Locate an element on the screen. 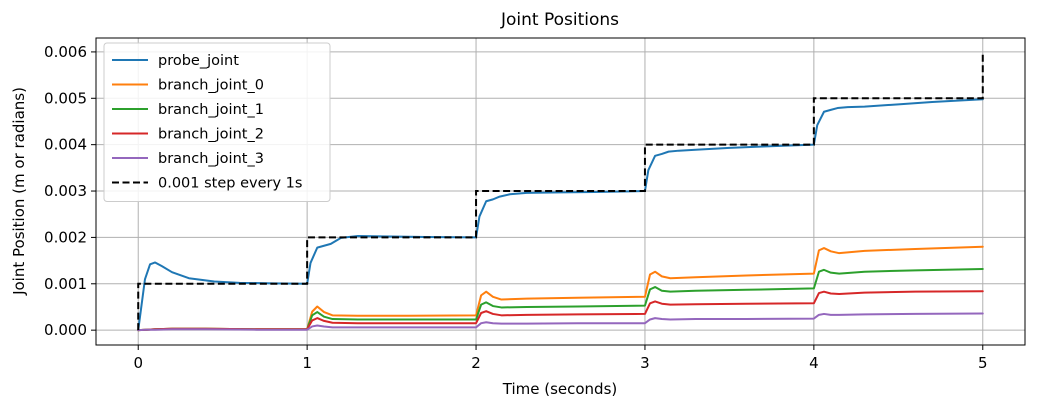 The height and width of the screenshot is (411, 1037). chart-title: Joint Positions is located at coordinates (559, 20).